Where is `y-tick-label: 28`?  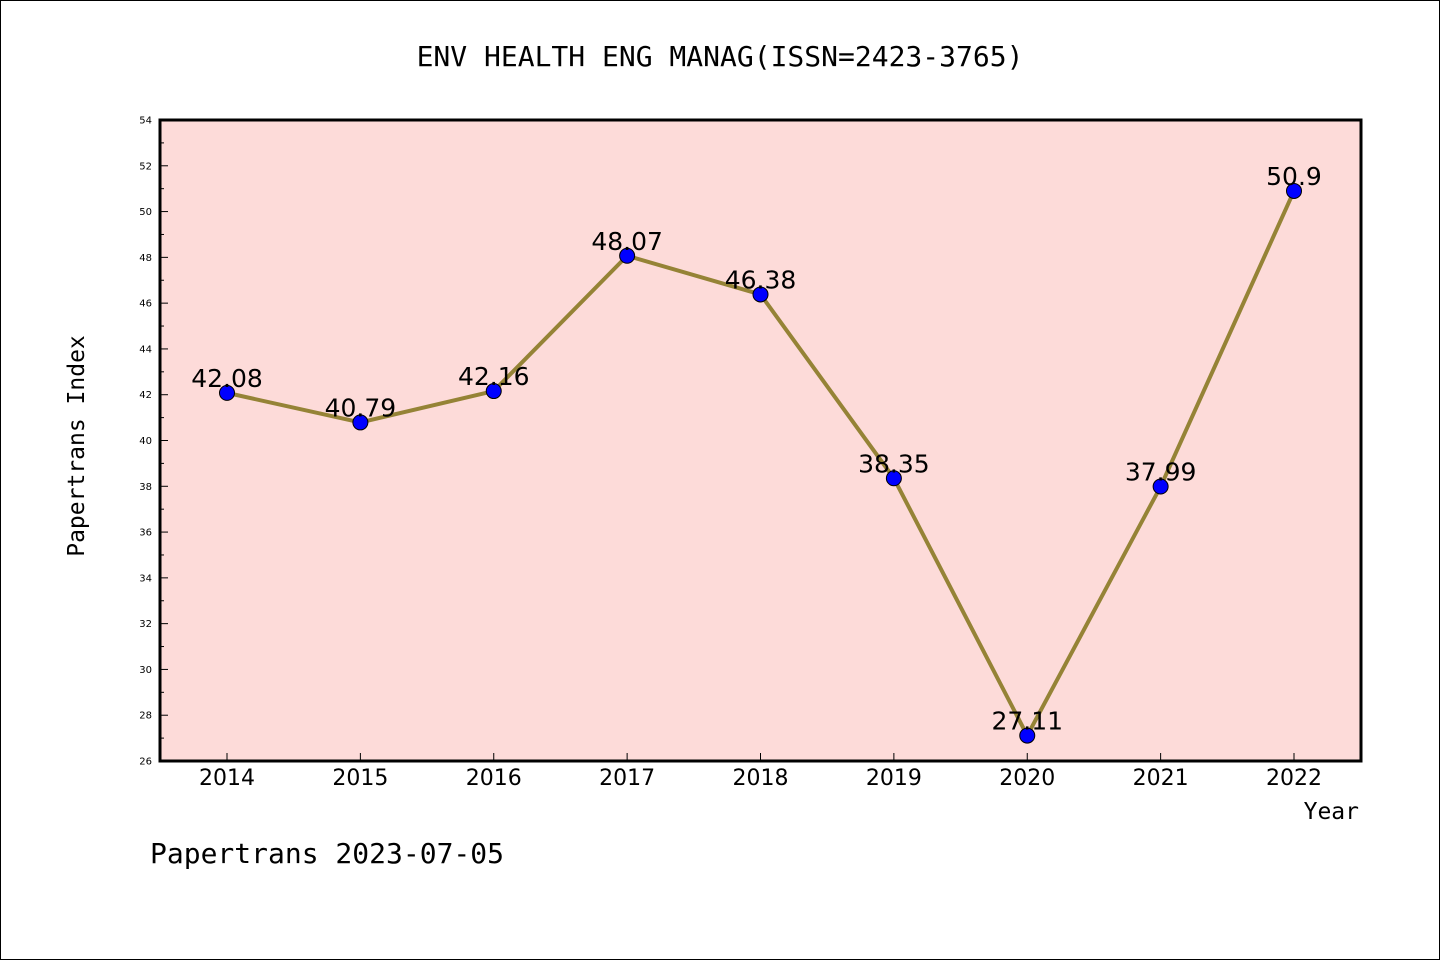
y-tick-label: 28 is located at coordinates (145, 716).